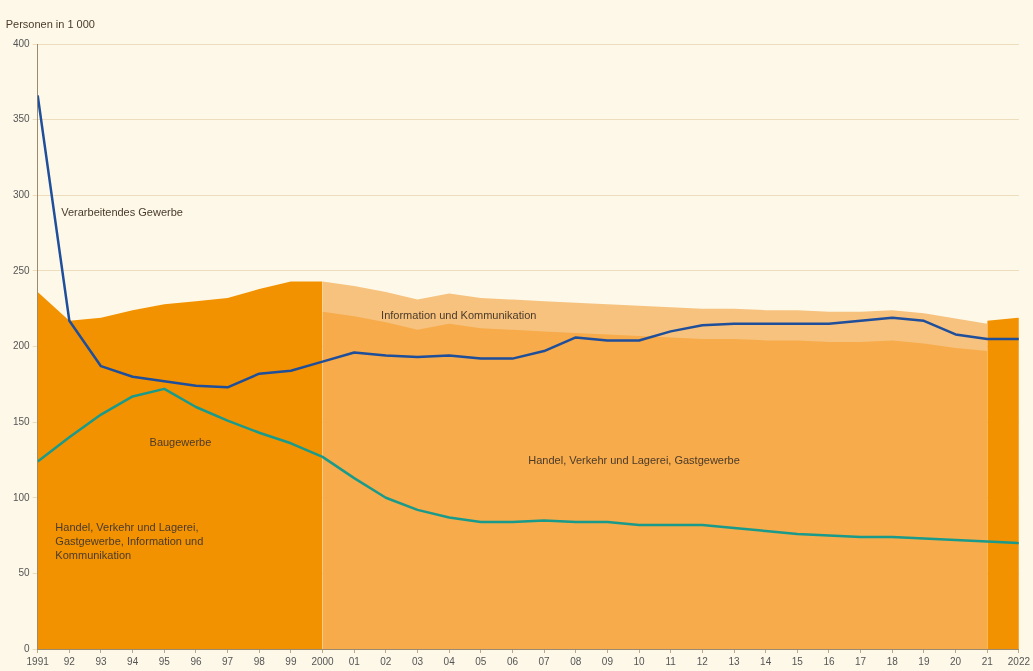  What do you see at coordinates (22, 194) in the screenshot?
I see `y-tick-label: 300` at bounding box center [22, 194].